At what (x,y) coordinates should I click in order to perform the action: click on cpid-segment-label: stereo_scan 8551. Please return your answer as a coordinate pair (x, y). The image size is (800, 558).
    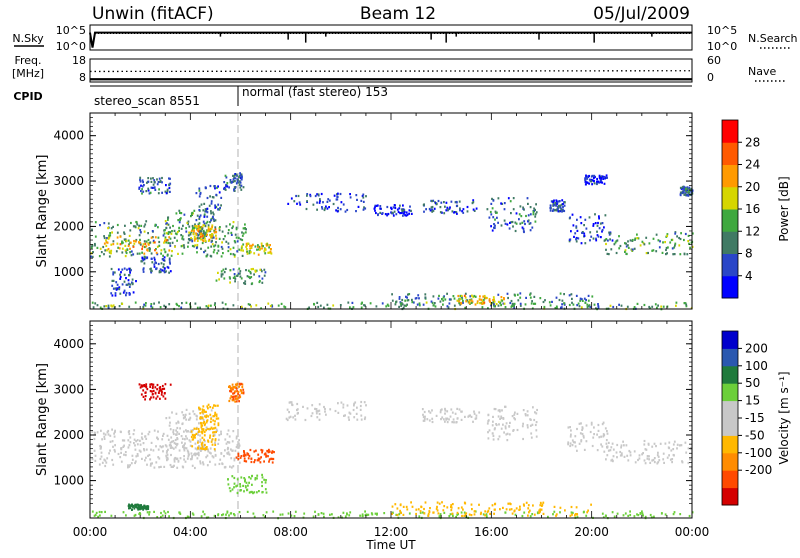
    Looking at the image, I should click on (147, 101).